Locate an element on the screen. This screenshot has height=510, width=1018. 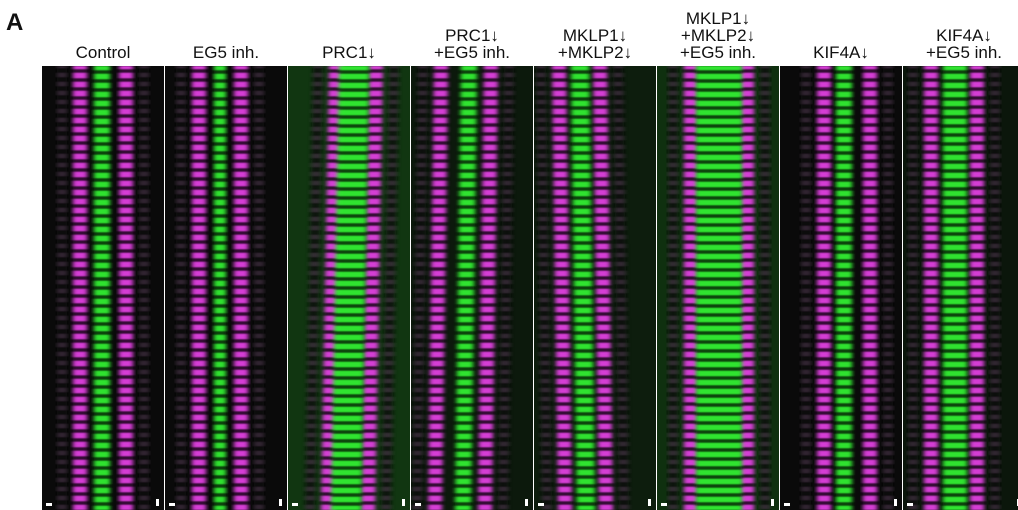
column-header: EG5 inh. is located at coordinates (226, 52).